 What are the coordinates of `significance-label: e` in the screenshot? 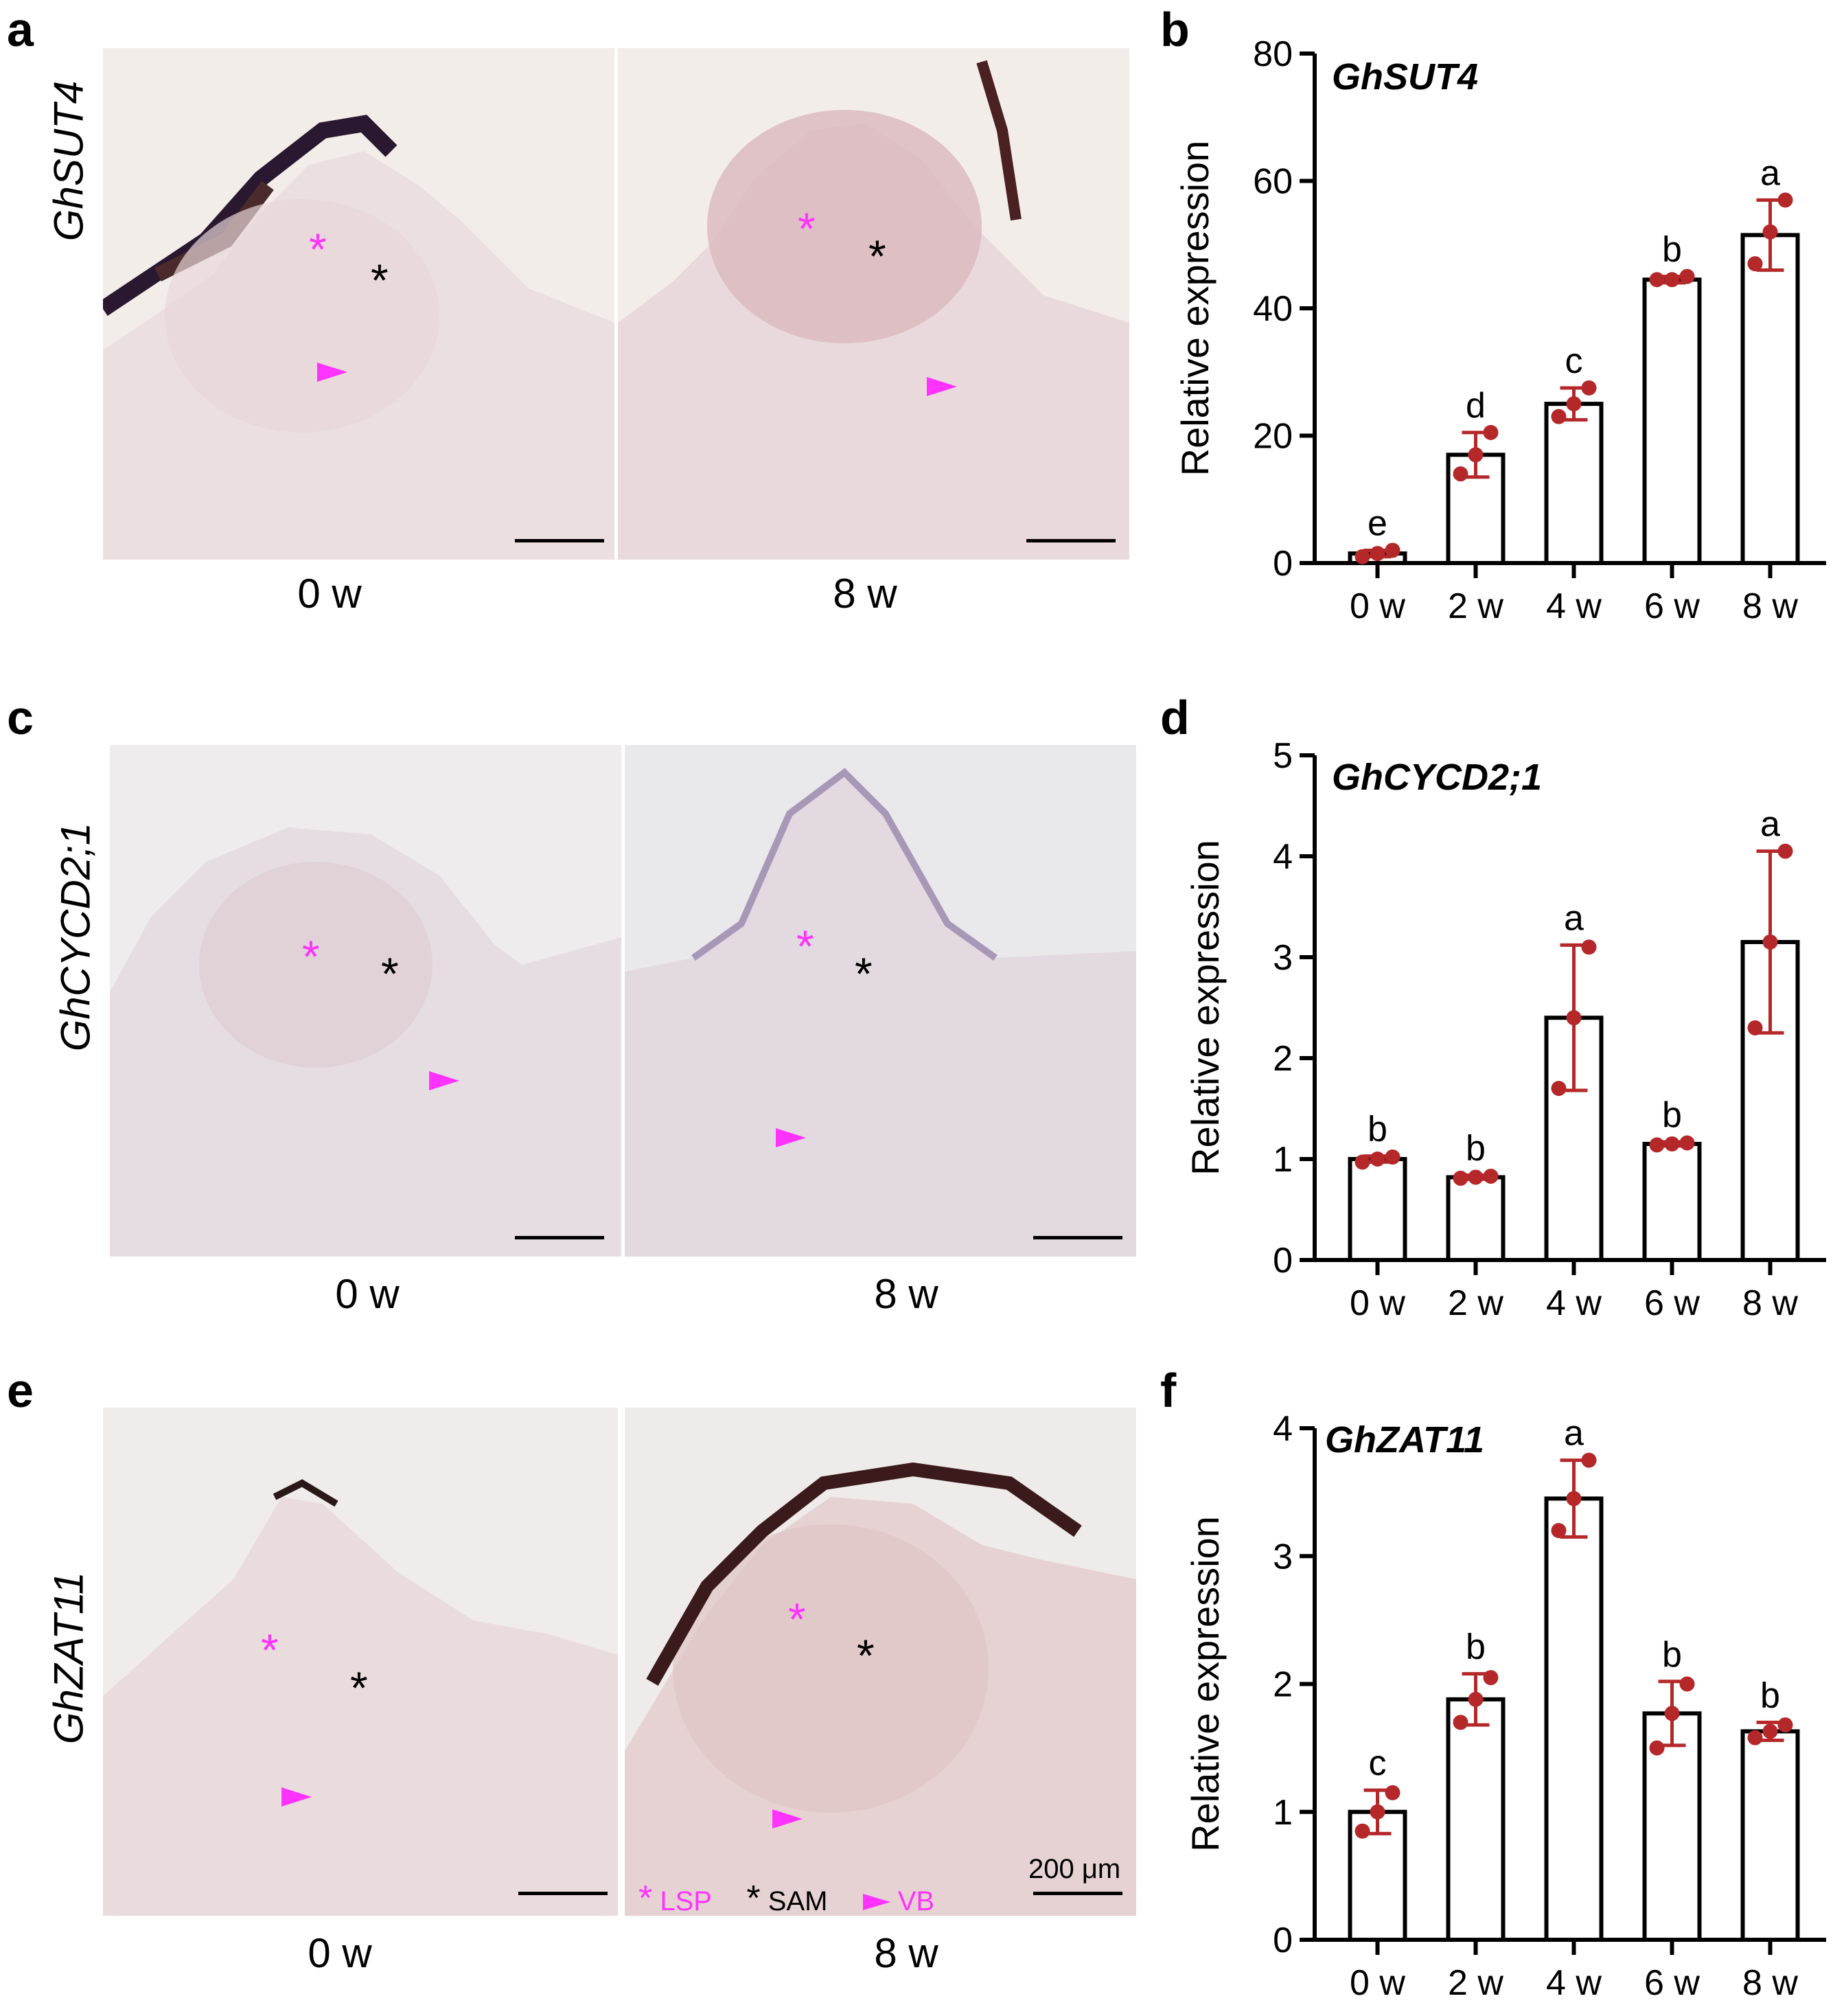 It's located at (1377, 523).